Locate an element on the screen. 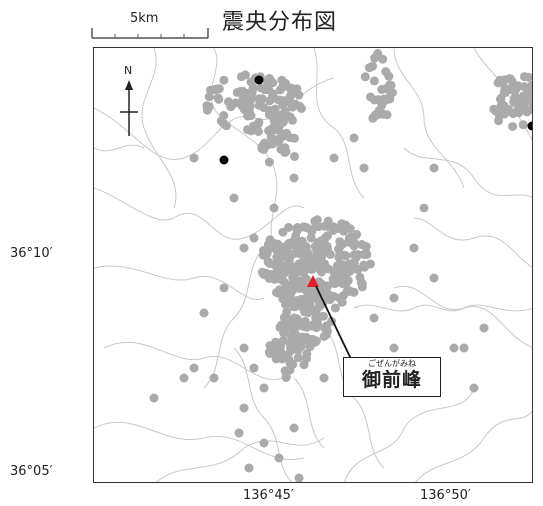 The image size is (543, 506). scale-bar is located at coordinates (150, 33).